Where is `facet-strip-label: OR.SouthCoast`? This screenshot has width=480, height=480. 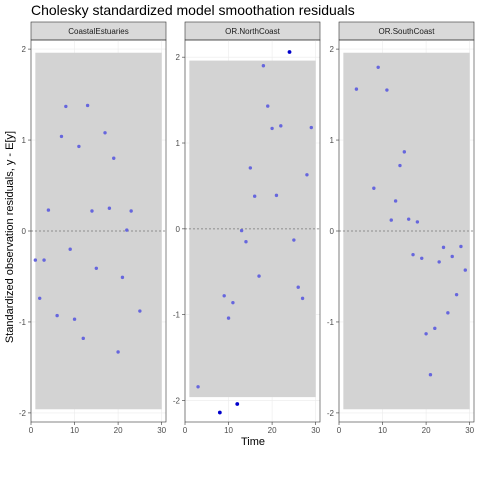 facet-strip-label: OR.SouthCoast is located at coordinates (406, 31).